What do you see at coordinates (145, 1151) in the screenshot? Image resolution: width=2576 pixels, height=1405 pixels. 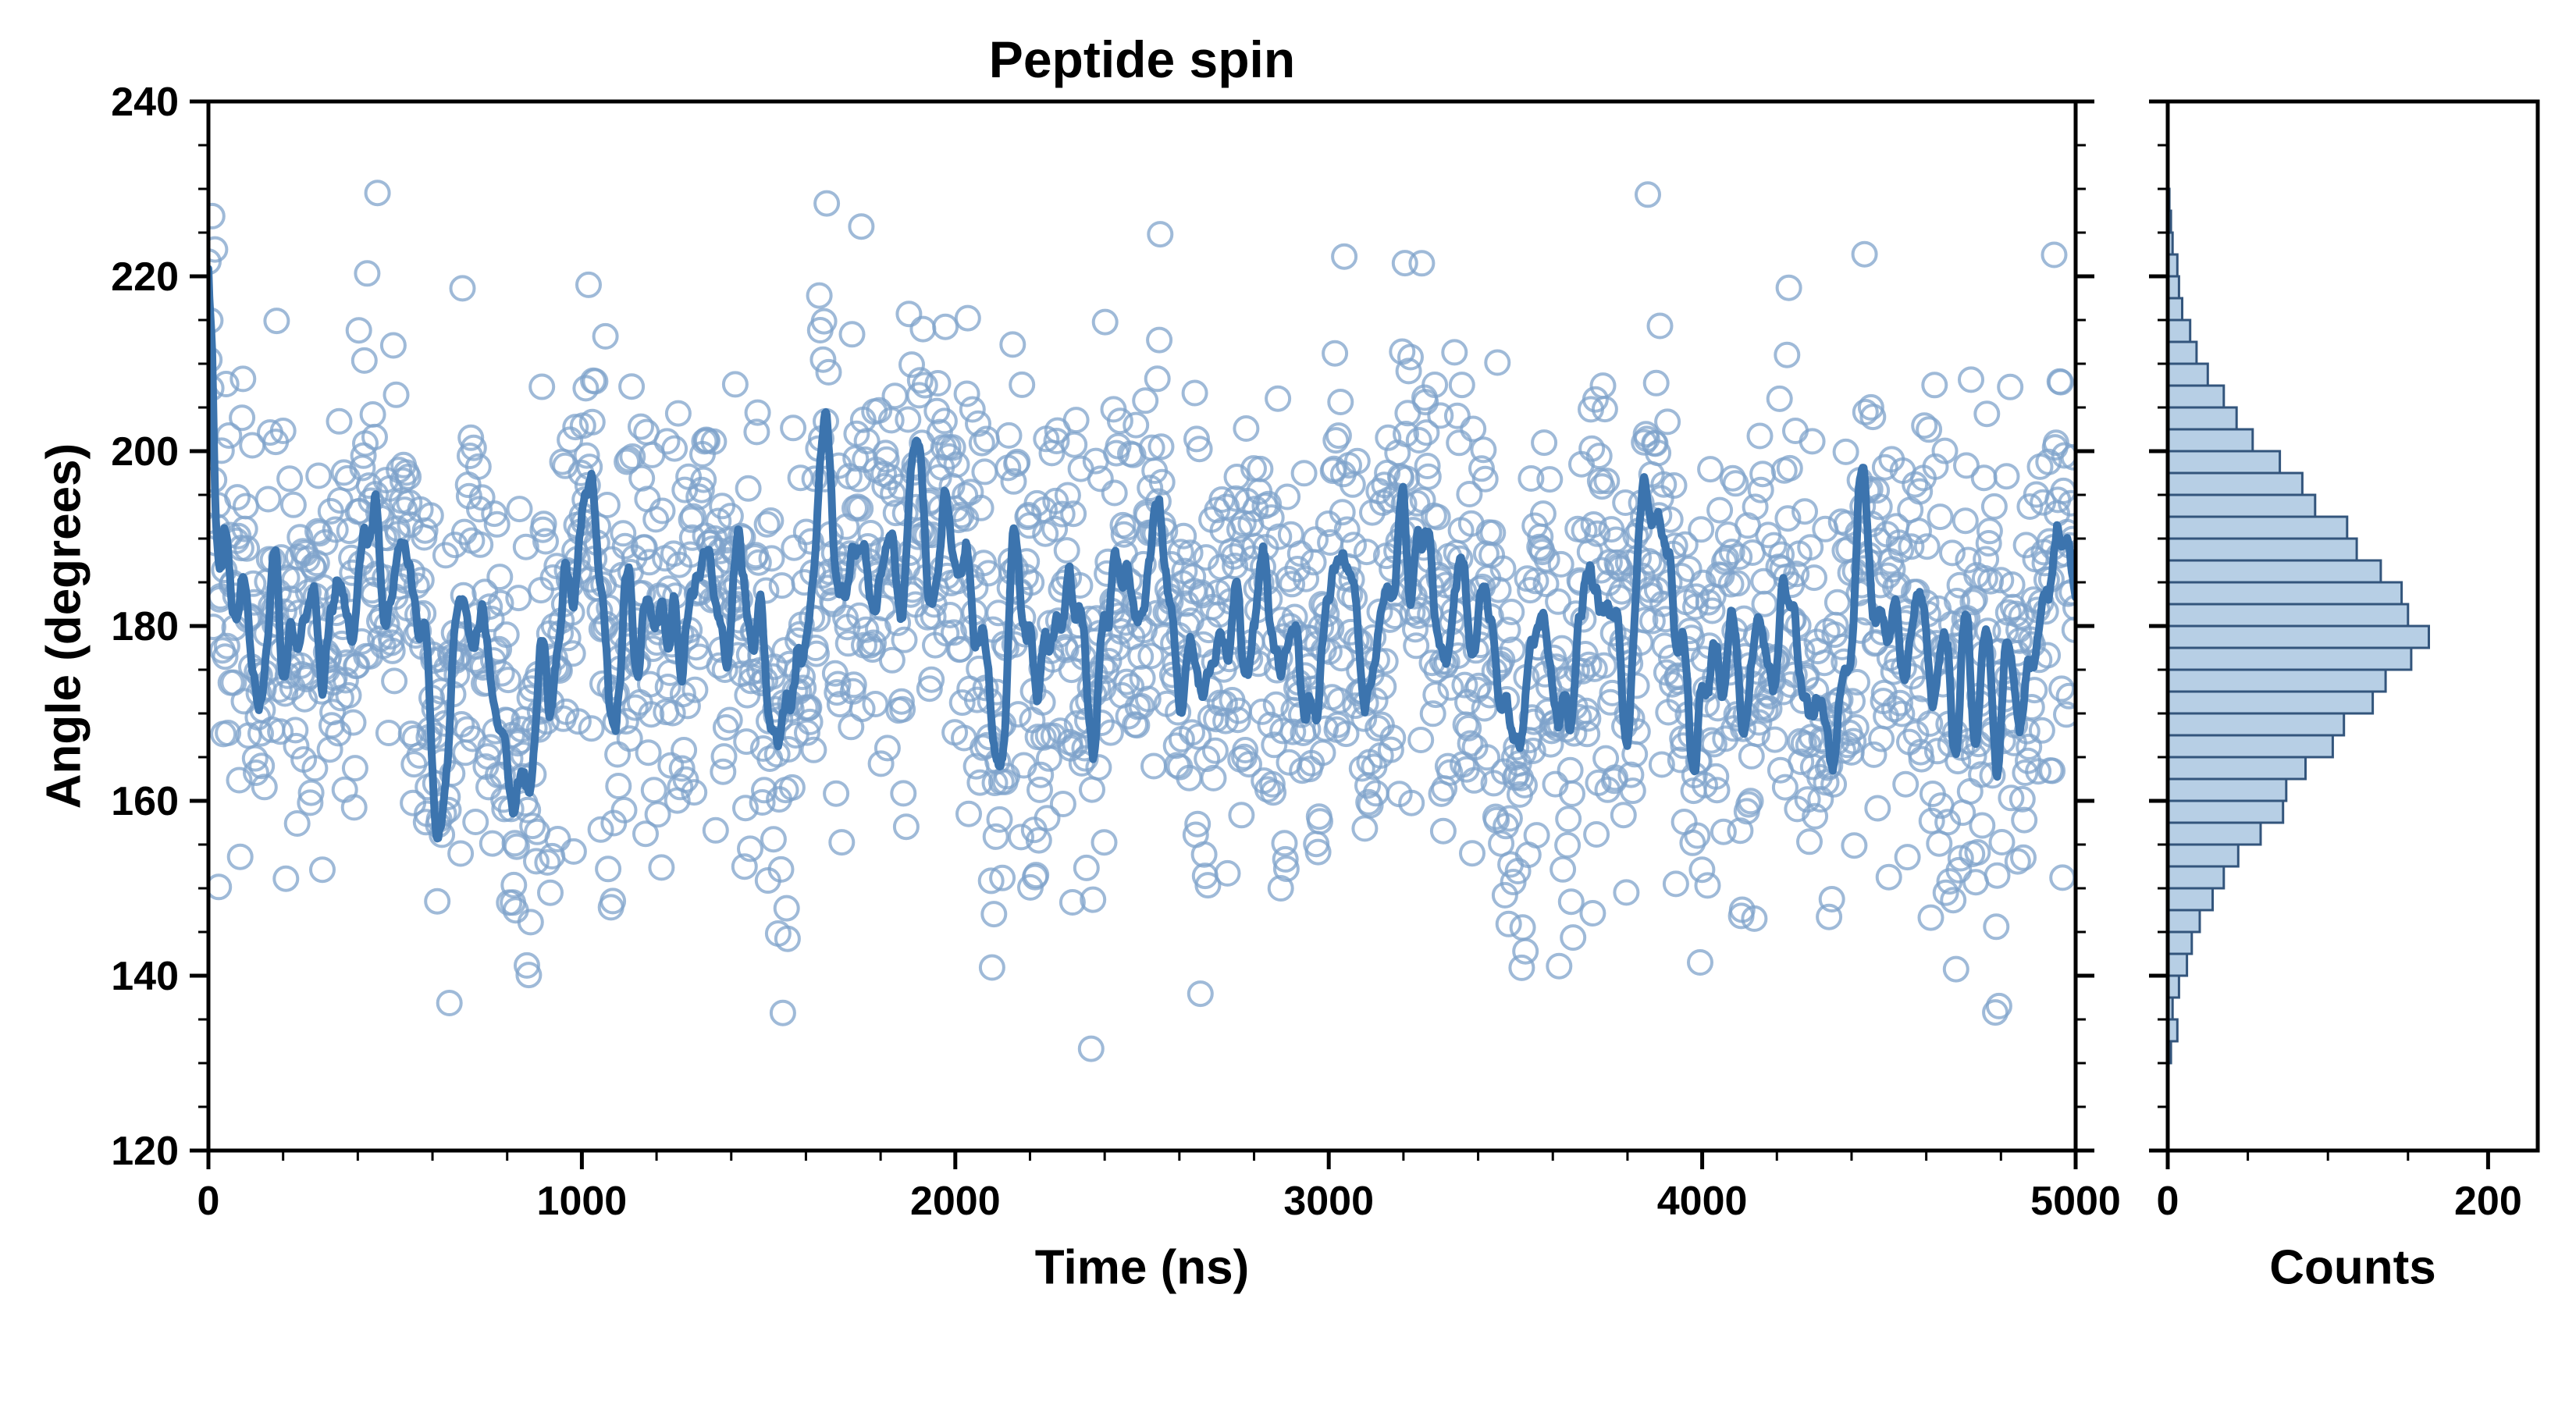 I see `y-tick-label: 120` at bounding box center [145, 1151].